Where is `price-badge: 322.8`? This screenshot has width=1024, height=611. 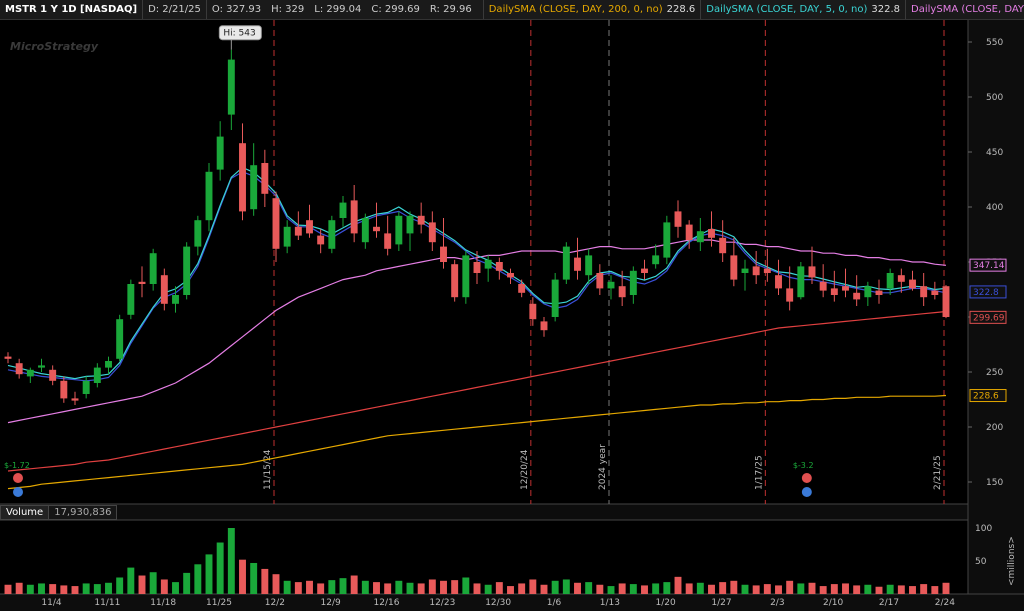
price-badge: 322.8 is located at coordinates (988, 292).